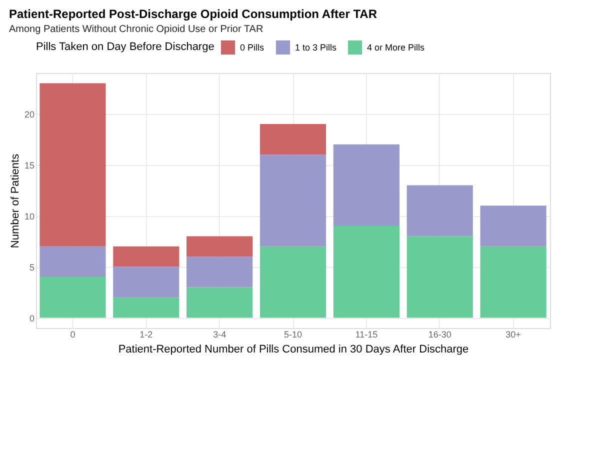  I want to click on y-tick-label: 15, so click(29, 165).